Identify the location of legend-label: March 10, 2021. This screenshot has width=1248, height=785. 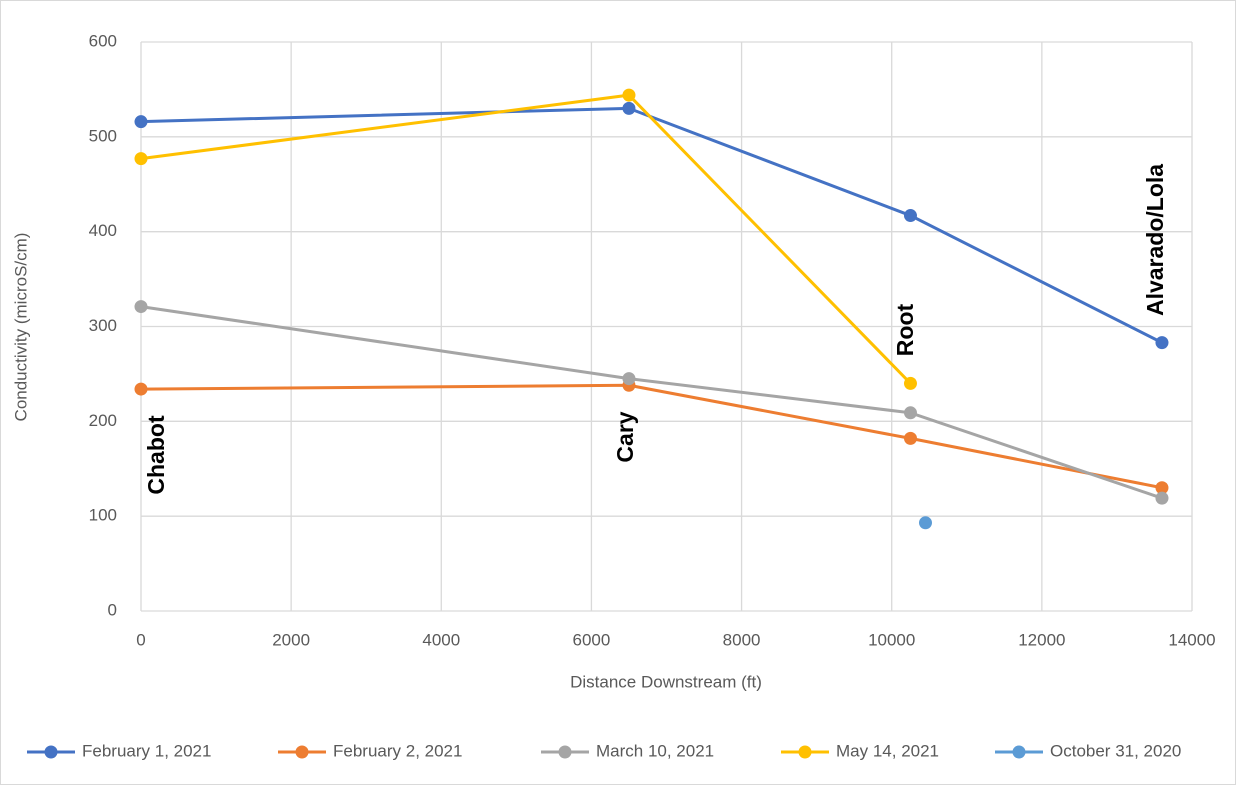
(655, 750).